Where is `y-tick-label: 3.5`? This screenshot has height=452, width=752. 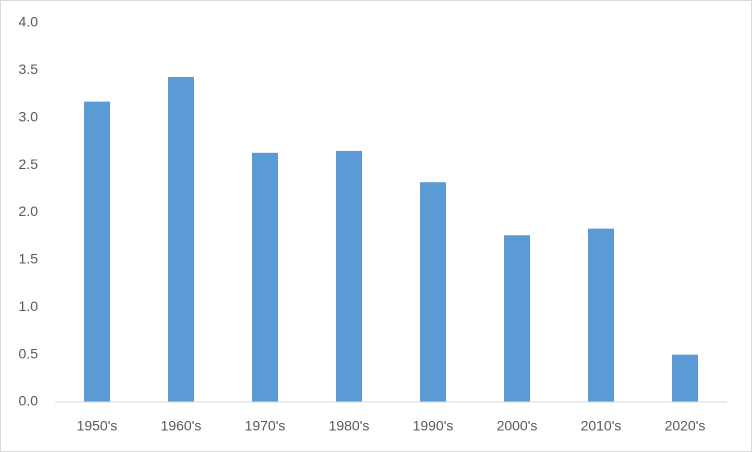 y-tick-label: 3.5 is located at coordinates (29, 69).